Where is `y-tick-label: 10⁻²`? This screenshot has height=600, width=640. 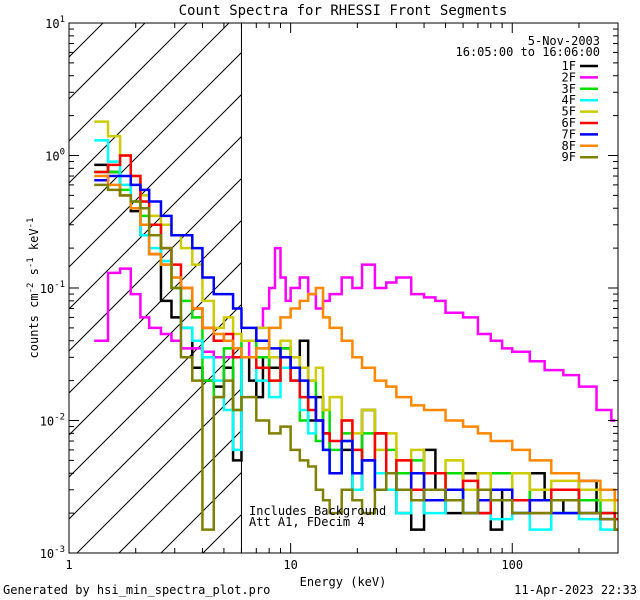 y-tick-label: 10⁻² is located at coordinates (52, 421).